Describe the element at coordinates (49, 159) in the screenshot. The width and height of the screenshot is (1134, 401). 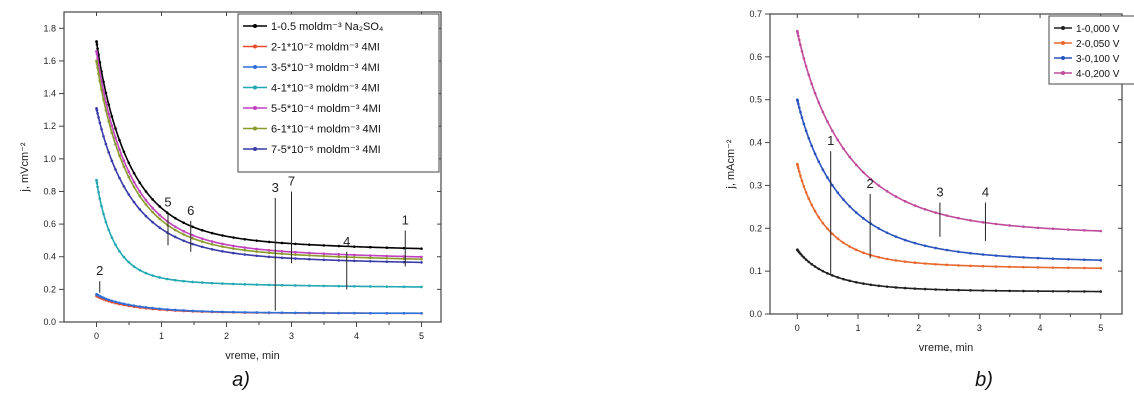
I see `y-tick-label: 1.0` at that location.